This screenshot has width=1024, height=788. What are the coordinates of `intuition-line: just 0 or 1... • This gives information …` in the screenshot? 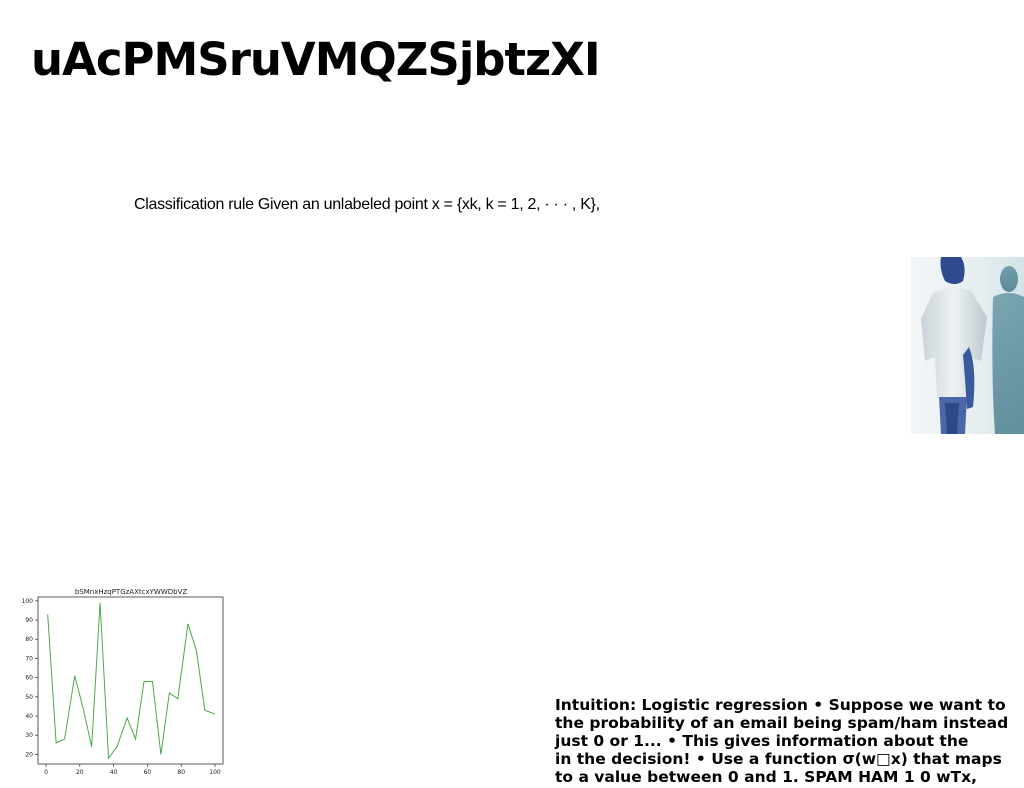 It's located at (762, 741).